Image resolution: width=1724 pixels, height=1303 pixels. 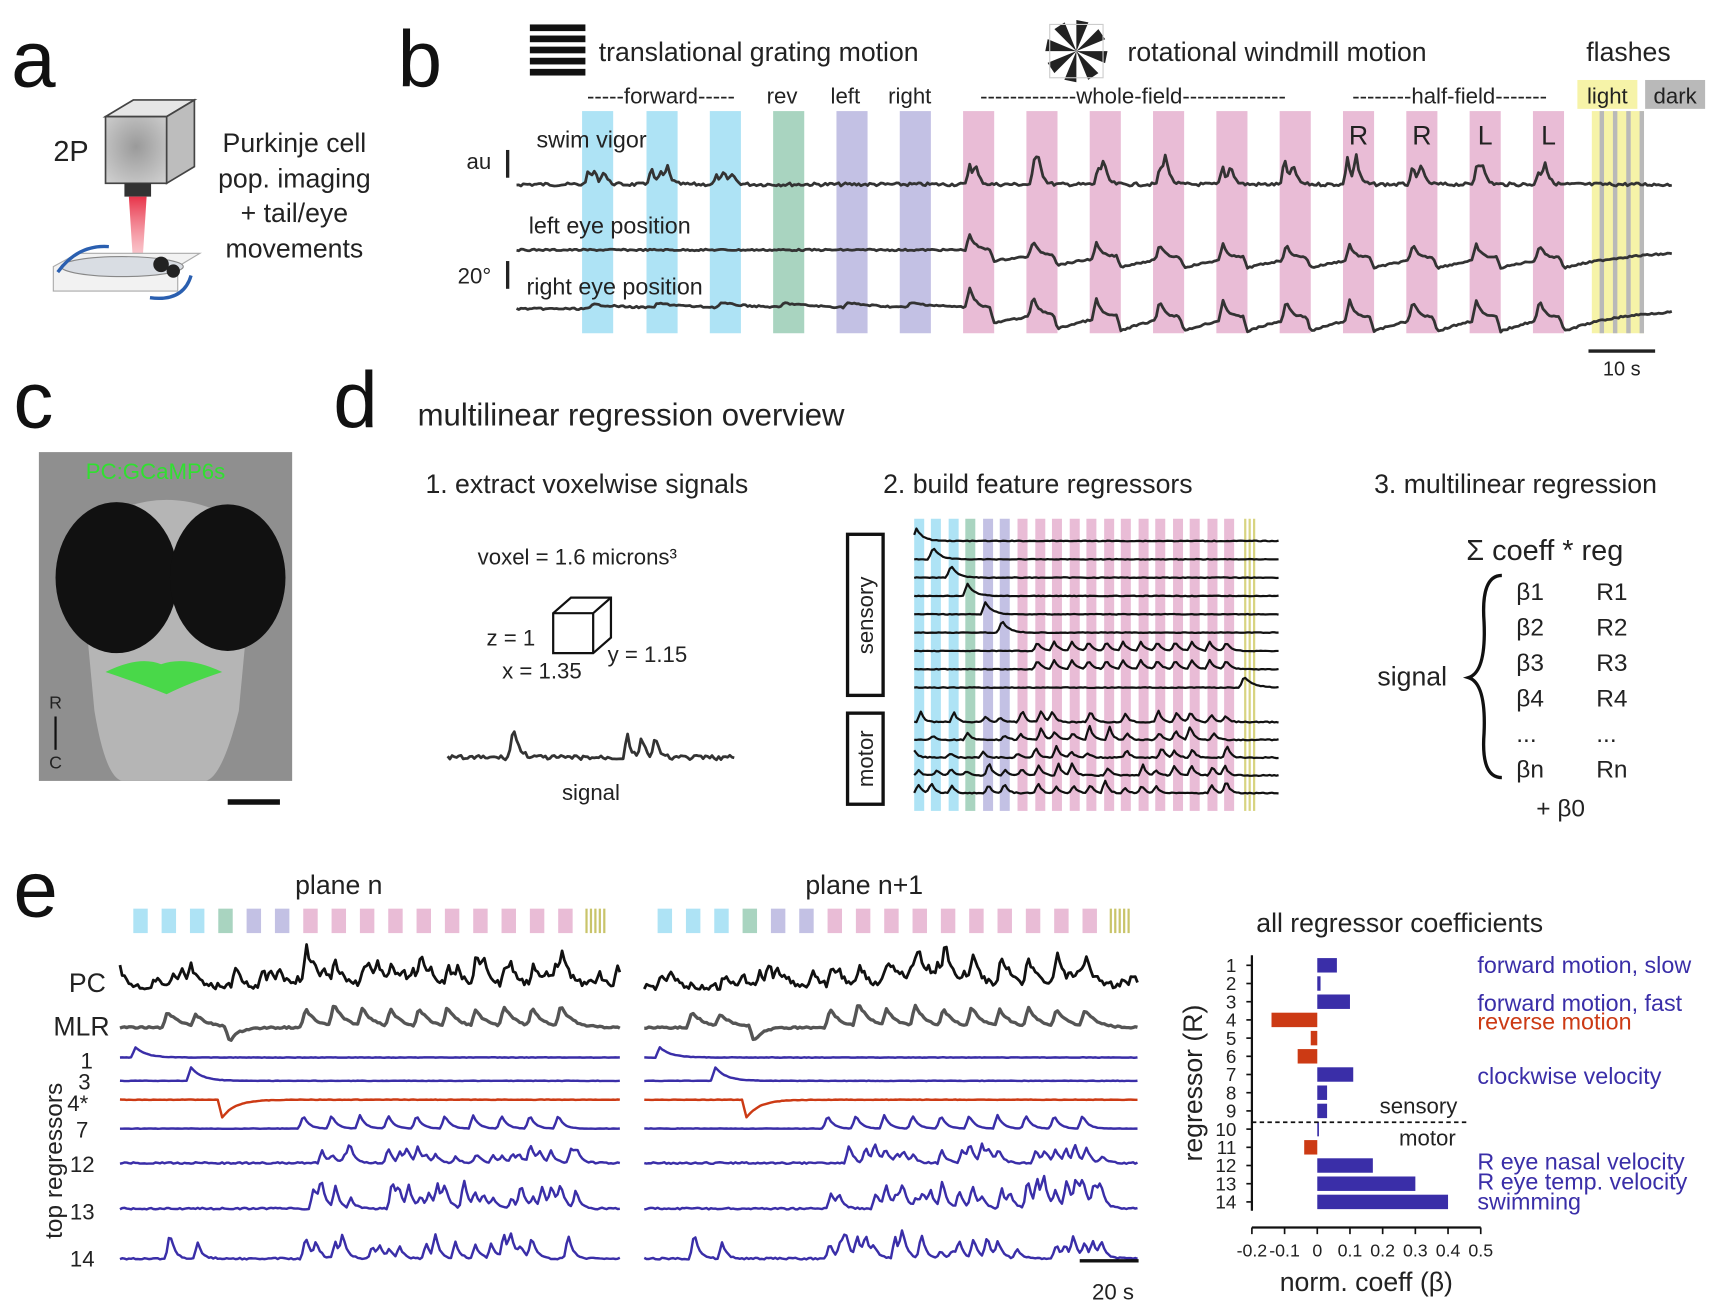 What do you see at coordinates (1225, 1166) in the screenshot?
I see `y-tick-label: 12` at bounding box center [1225, 1166].